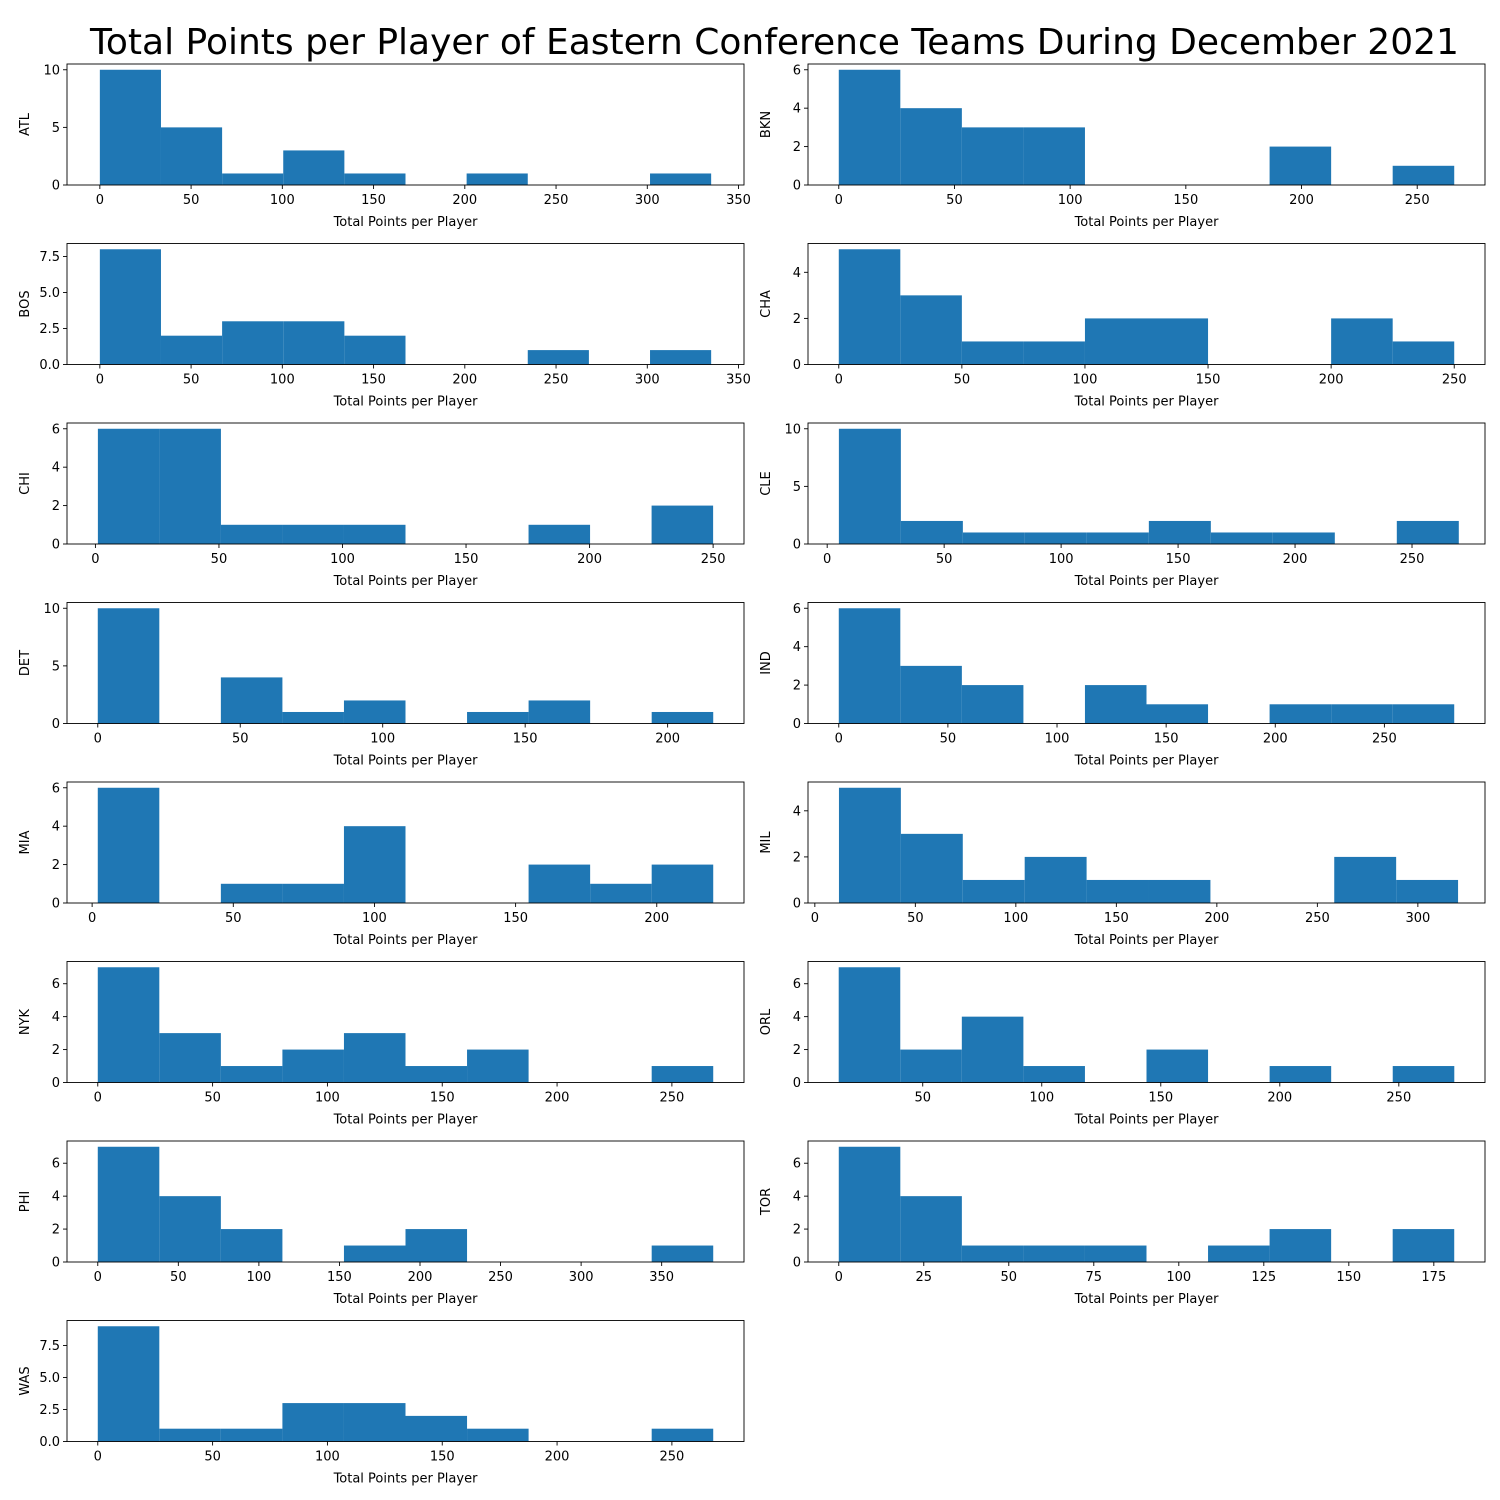  Describe the element at coordinates (924, 1277) in the screenshot. I see `x-tick-label: 25` at that location.